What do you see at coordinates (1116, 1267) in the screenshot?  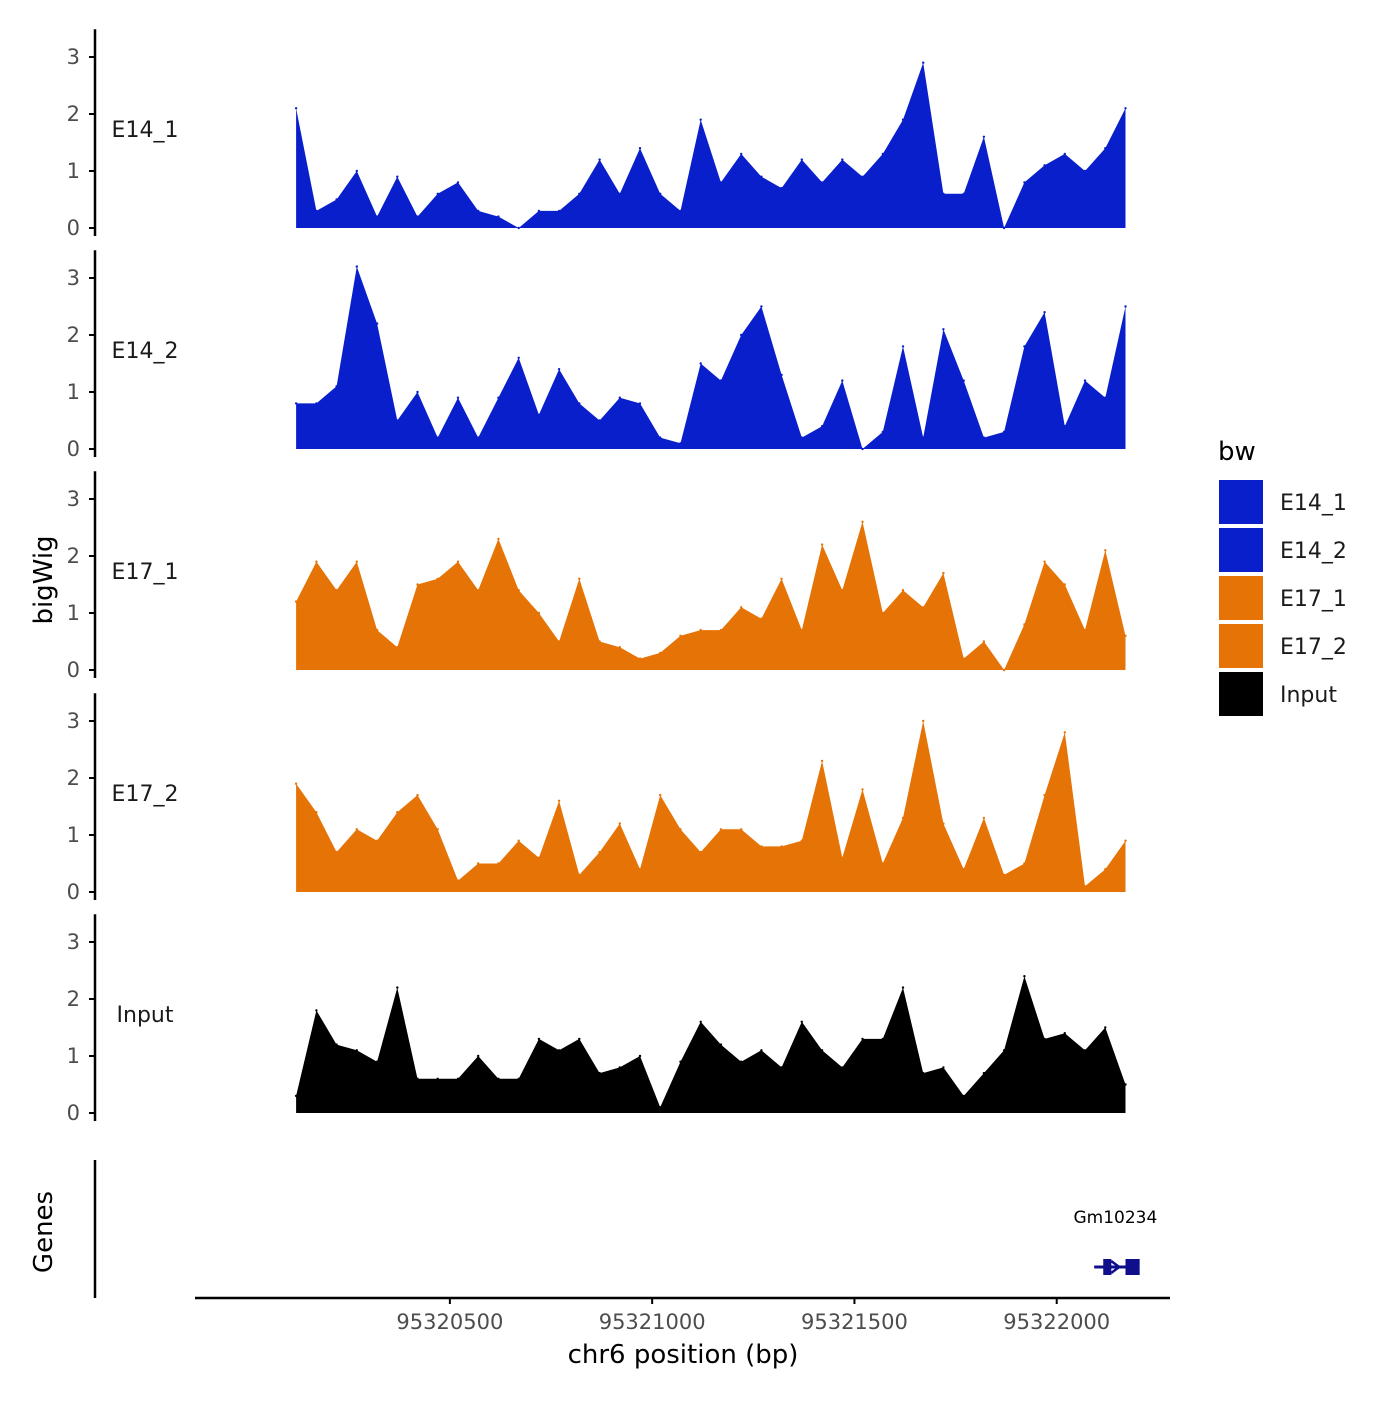 I see `strand-arrow-icon` at bounding box center [1116, 1267].